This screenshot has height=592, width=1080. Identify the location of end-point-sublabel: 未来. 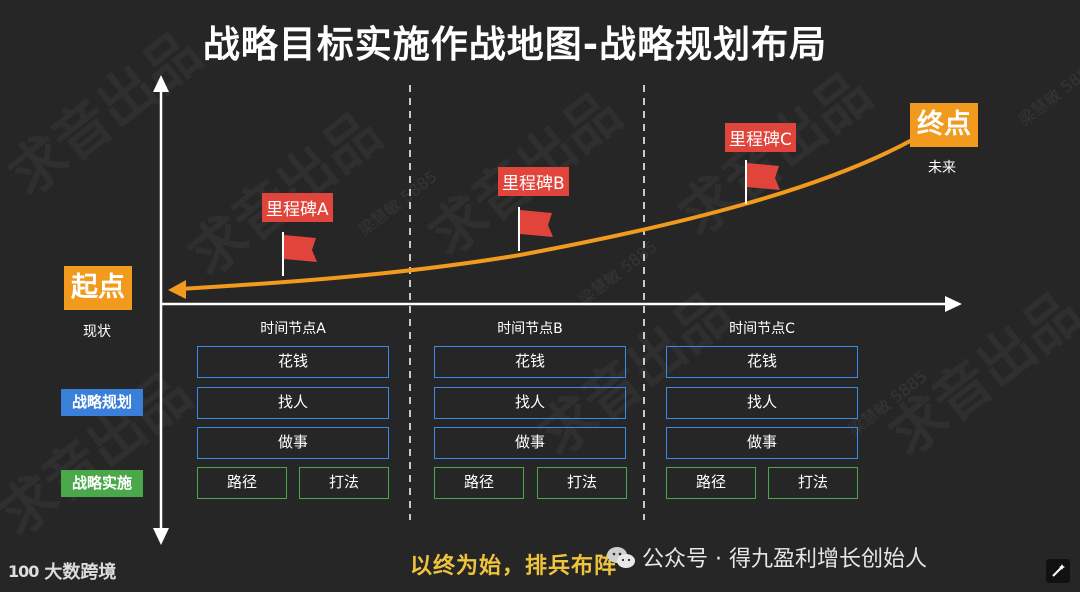
(942, 168).